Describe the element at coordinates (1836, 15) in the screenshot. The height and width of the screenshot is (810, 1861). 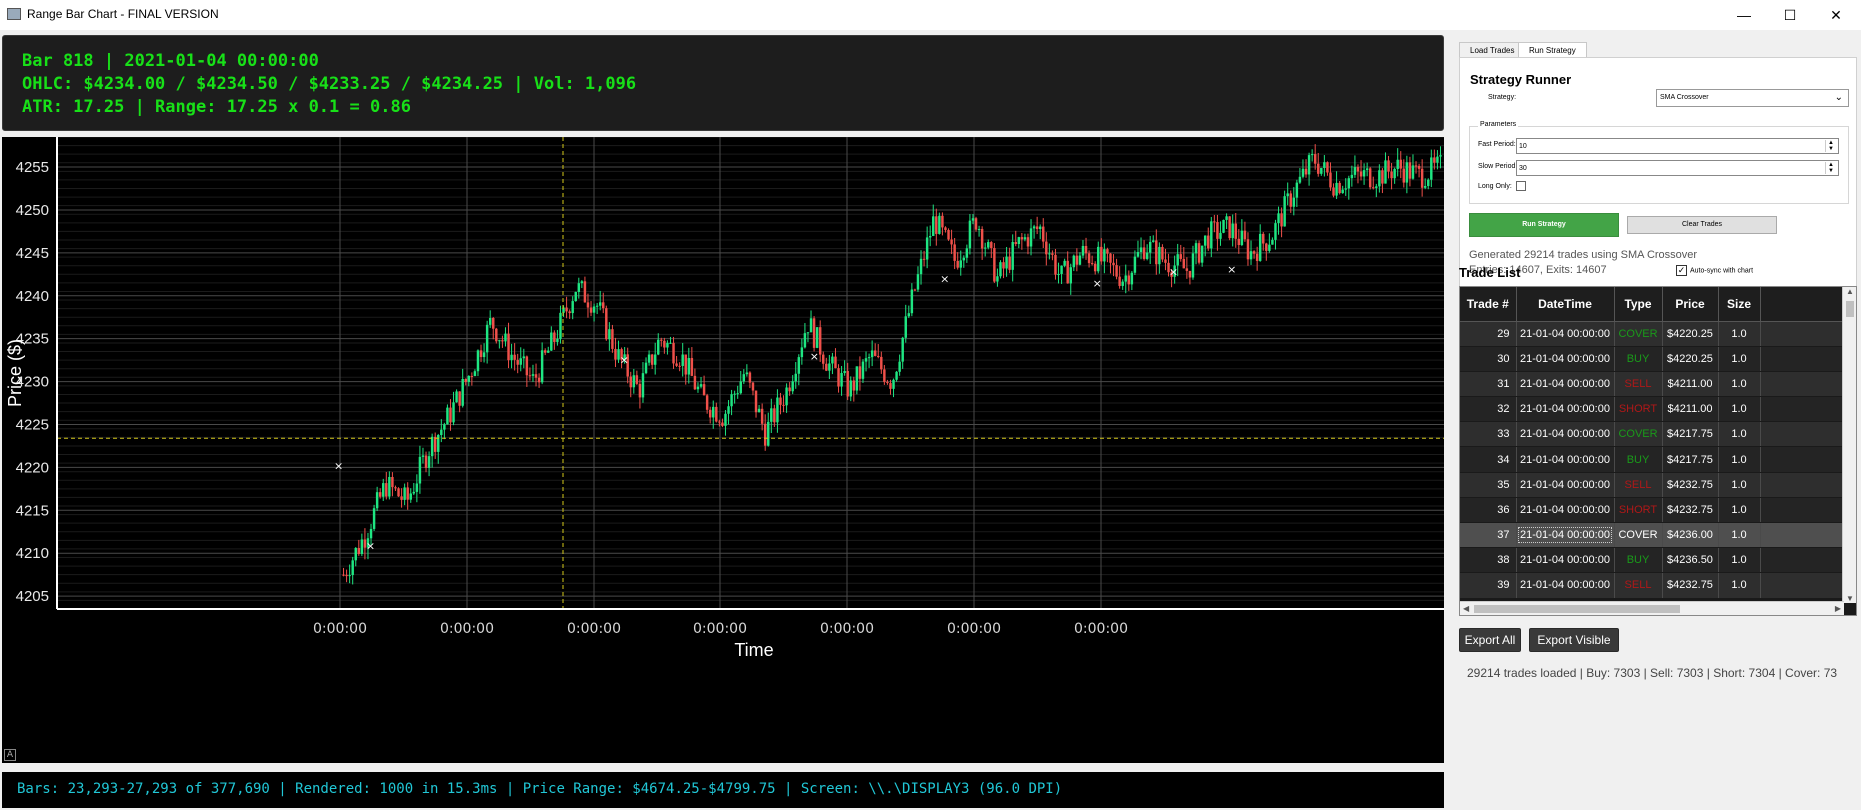
I see `close-button: ✕` at that location.